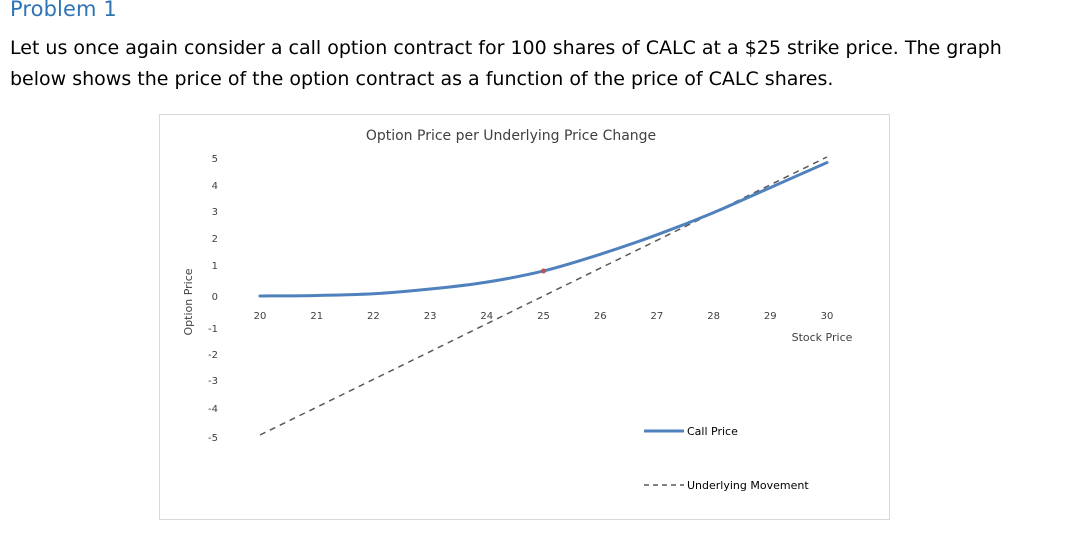 This screenshot has height=554, width=1086. I want to click on y-tick-label: -2, so click(213, 355).